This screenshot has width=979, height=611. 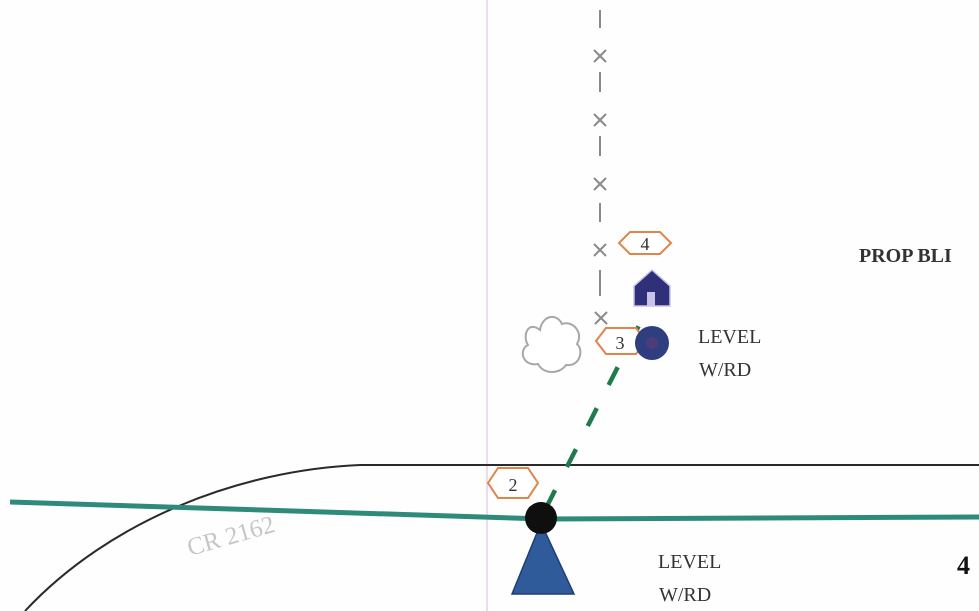 What do you see at coordinates (494, 510) in the screenshot?
I see `road-centerline` at bounding box center [494, 510].